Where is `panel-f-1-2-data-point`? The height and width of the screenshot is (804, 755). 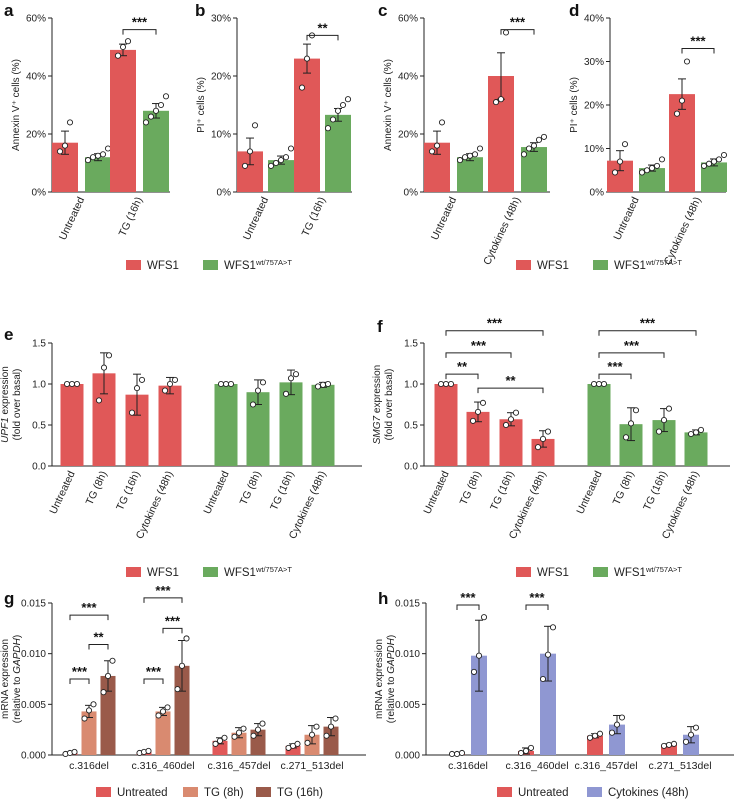
panel-f-1-2-data-point is located at coordinates (659, 431).